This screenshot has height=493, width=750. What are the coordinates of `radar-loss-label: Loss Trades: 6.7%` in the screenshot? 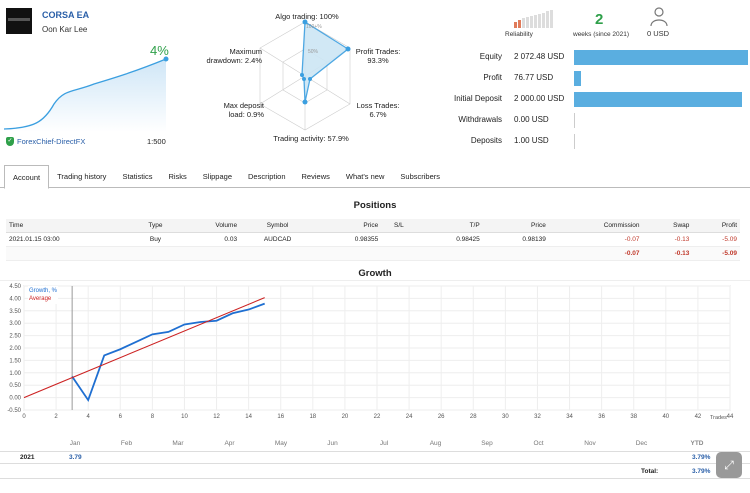 It's located at (378, 110).